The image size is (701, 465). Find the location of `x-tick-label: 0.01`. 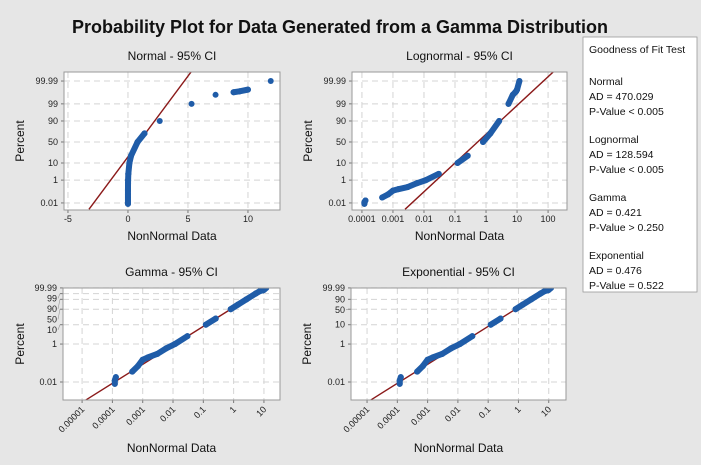

x-tick-label: 0.01 is located at coordinates (424, 219).